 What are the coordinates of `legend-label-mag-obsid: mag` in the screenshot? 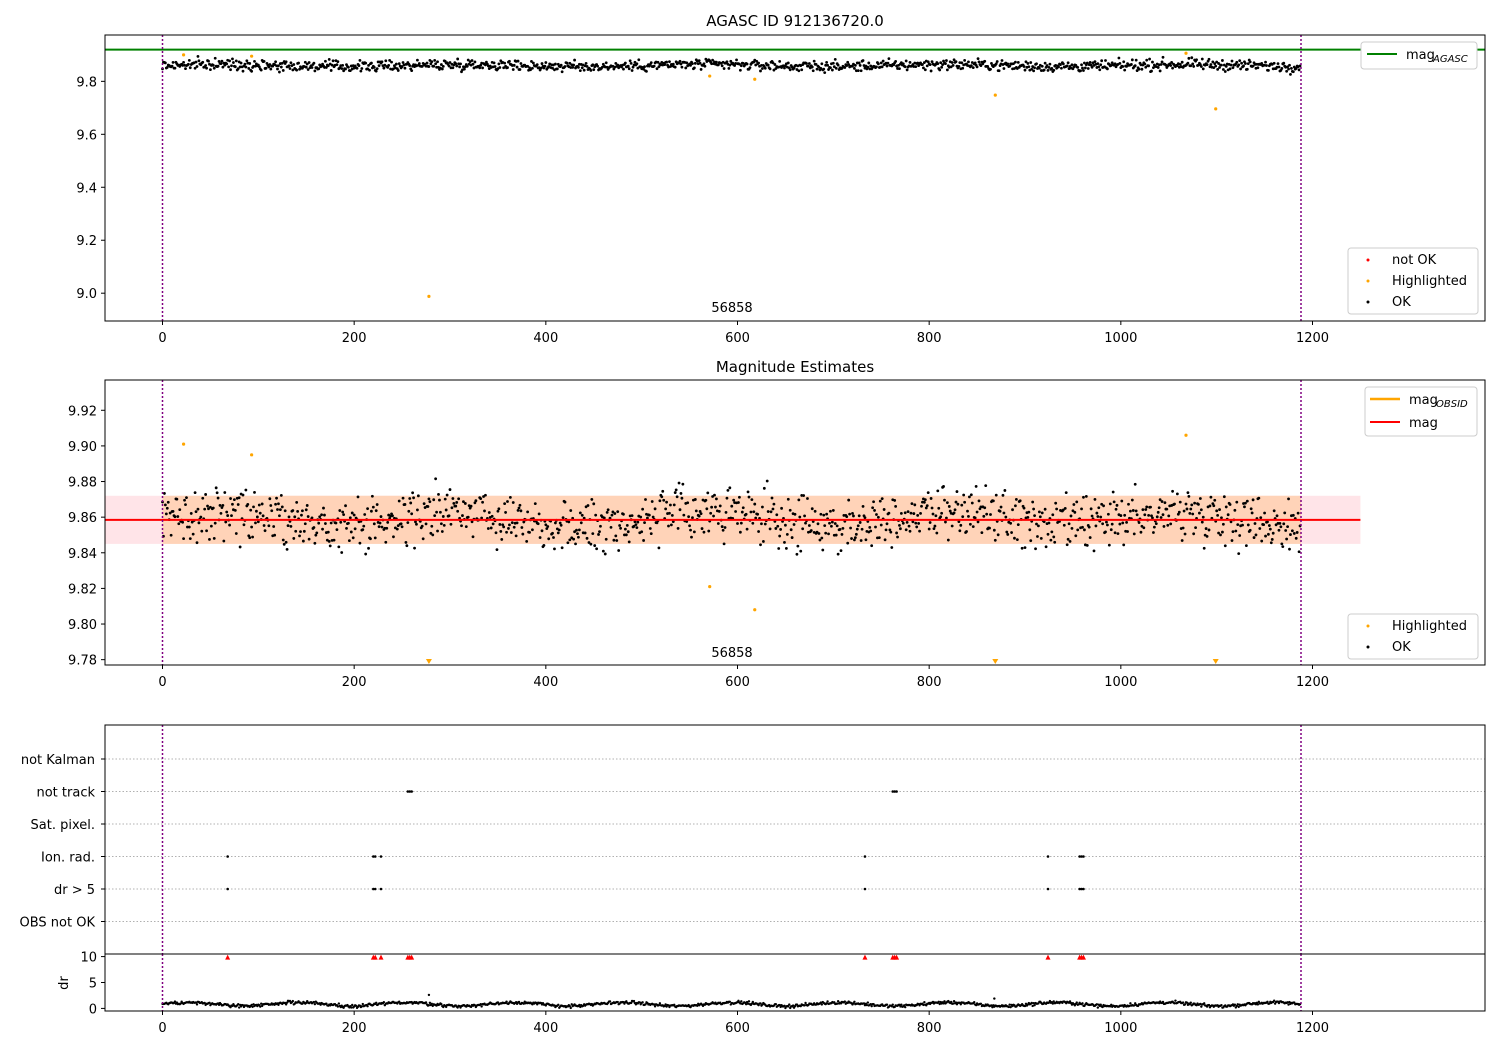 It's located at (1423, 400).